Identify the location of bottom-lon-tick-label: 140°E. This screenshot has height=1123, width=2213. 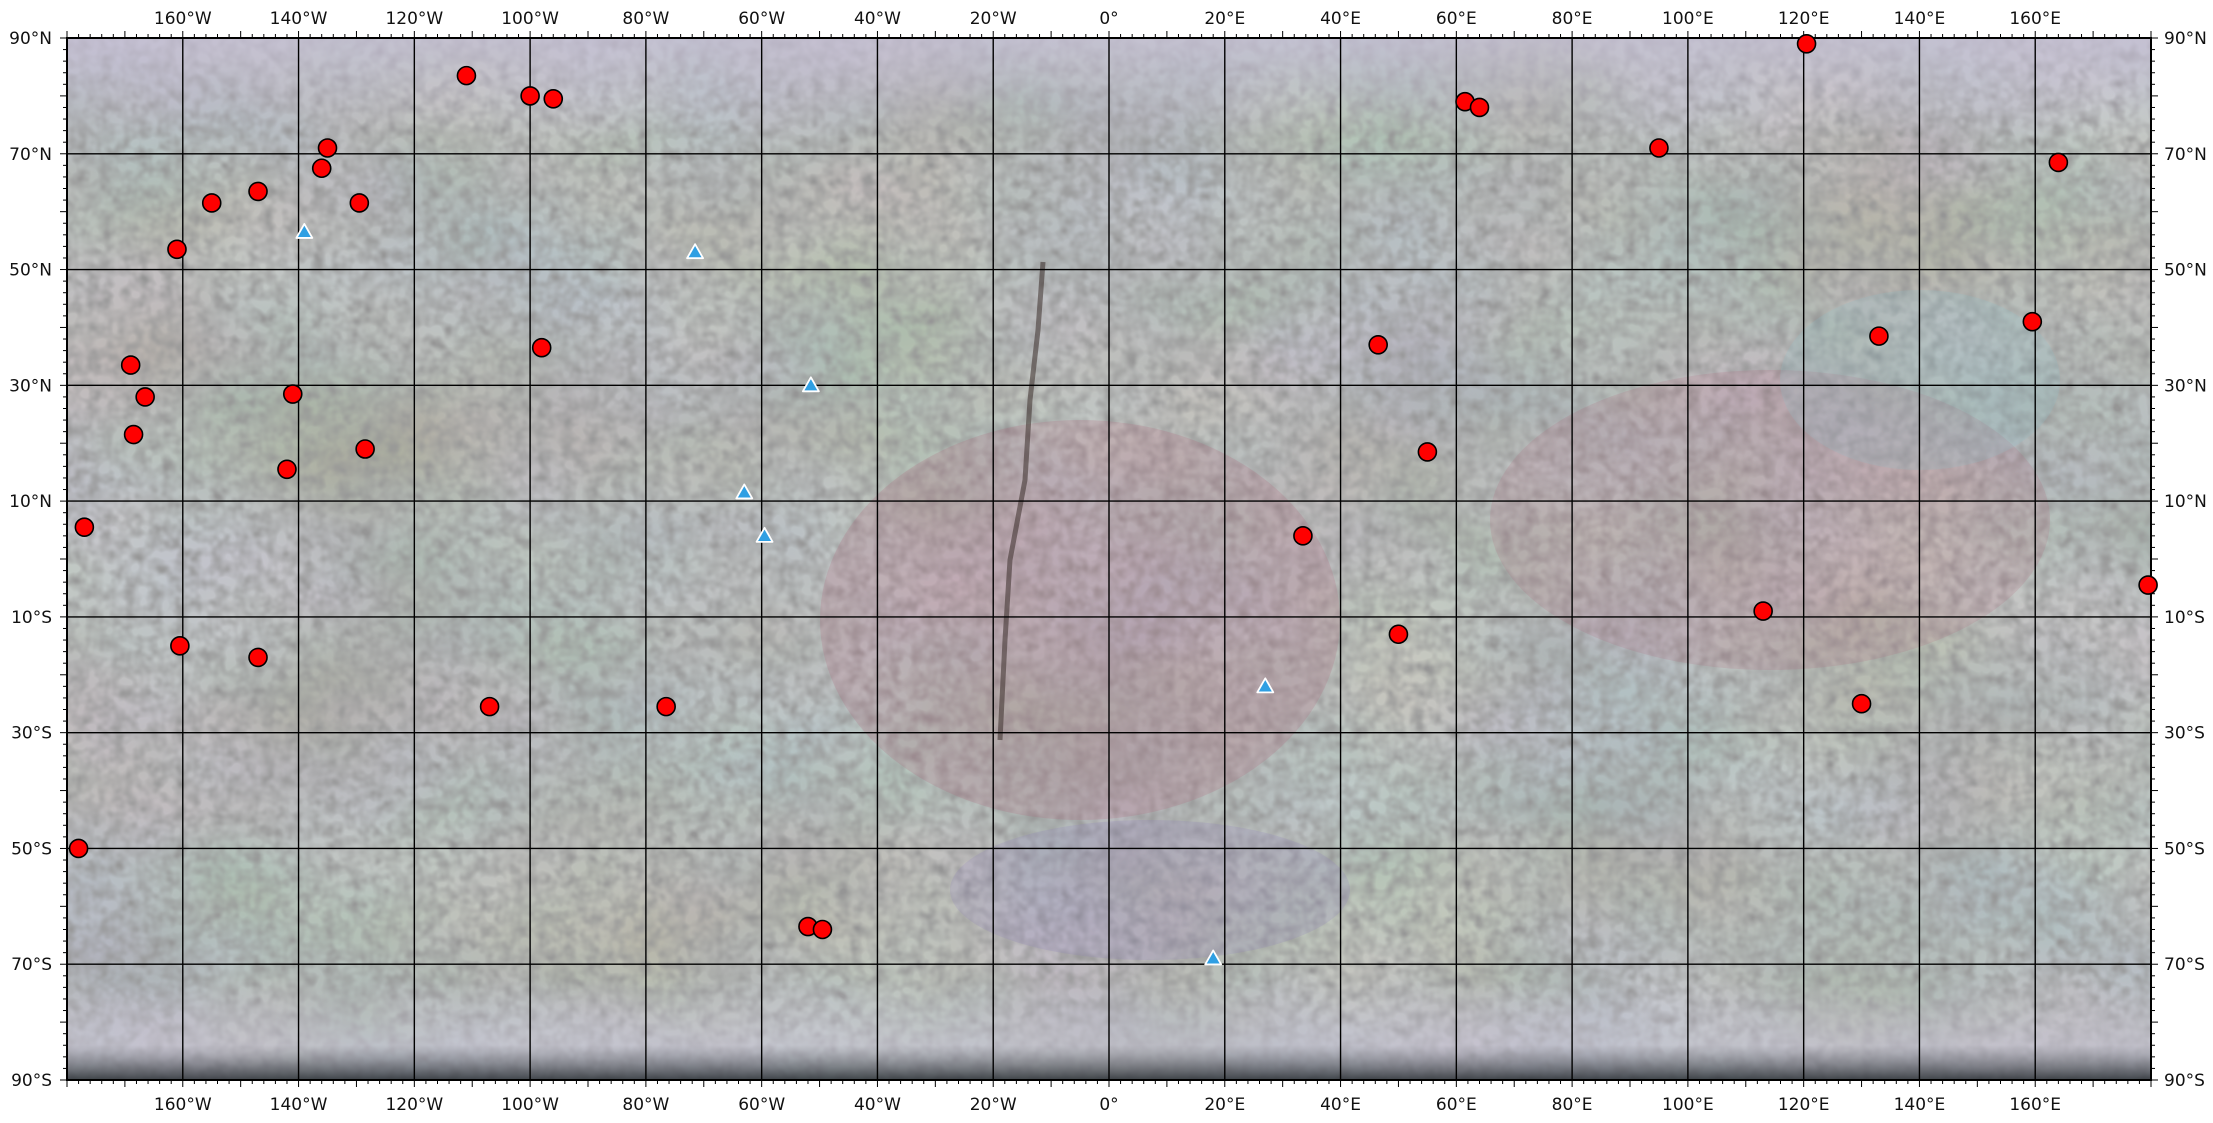
(1920, 1105).